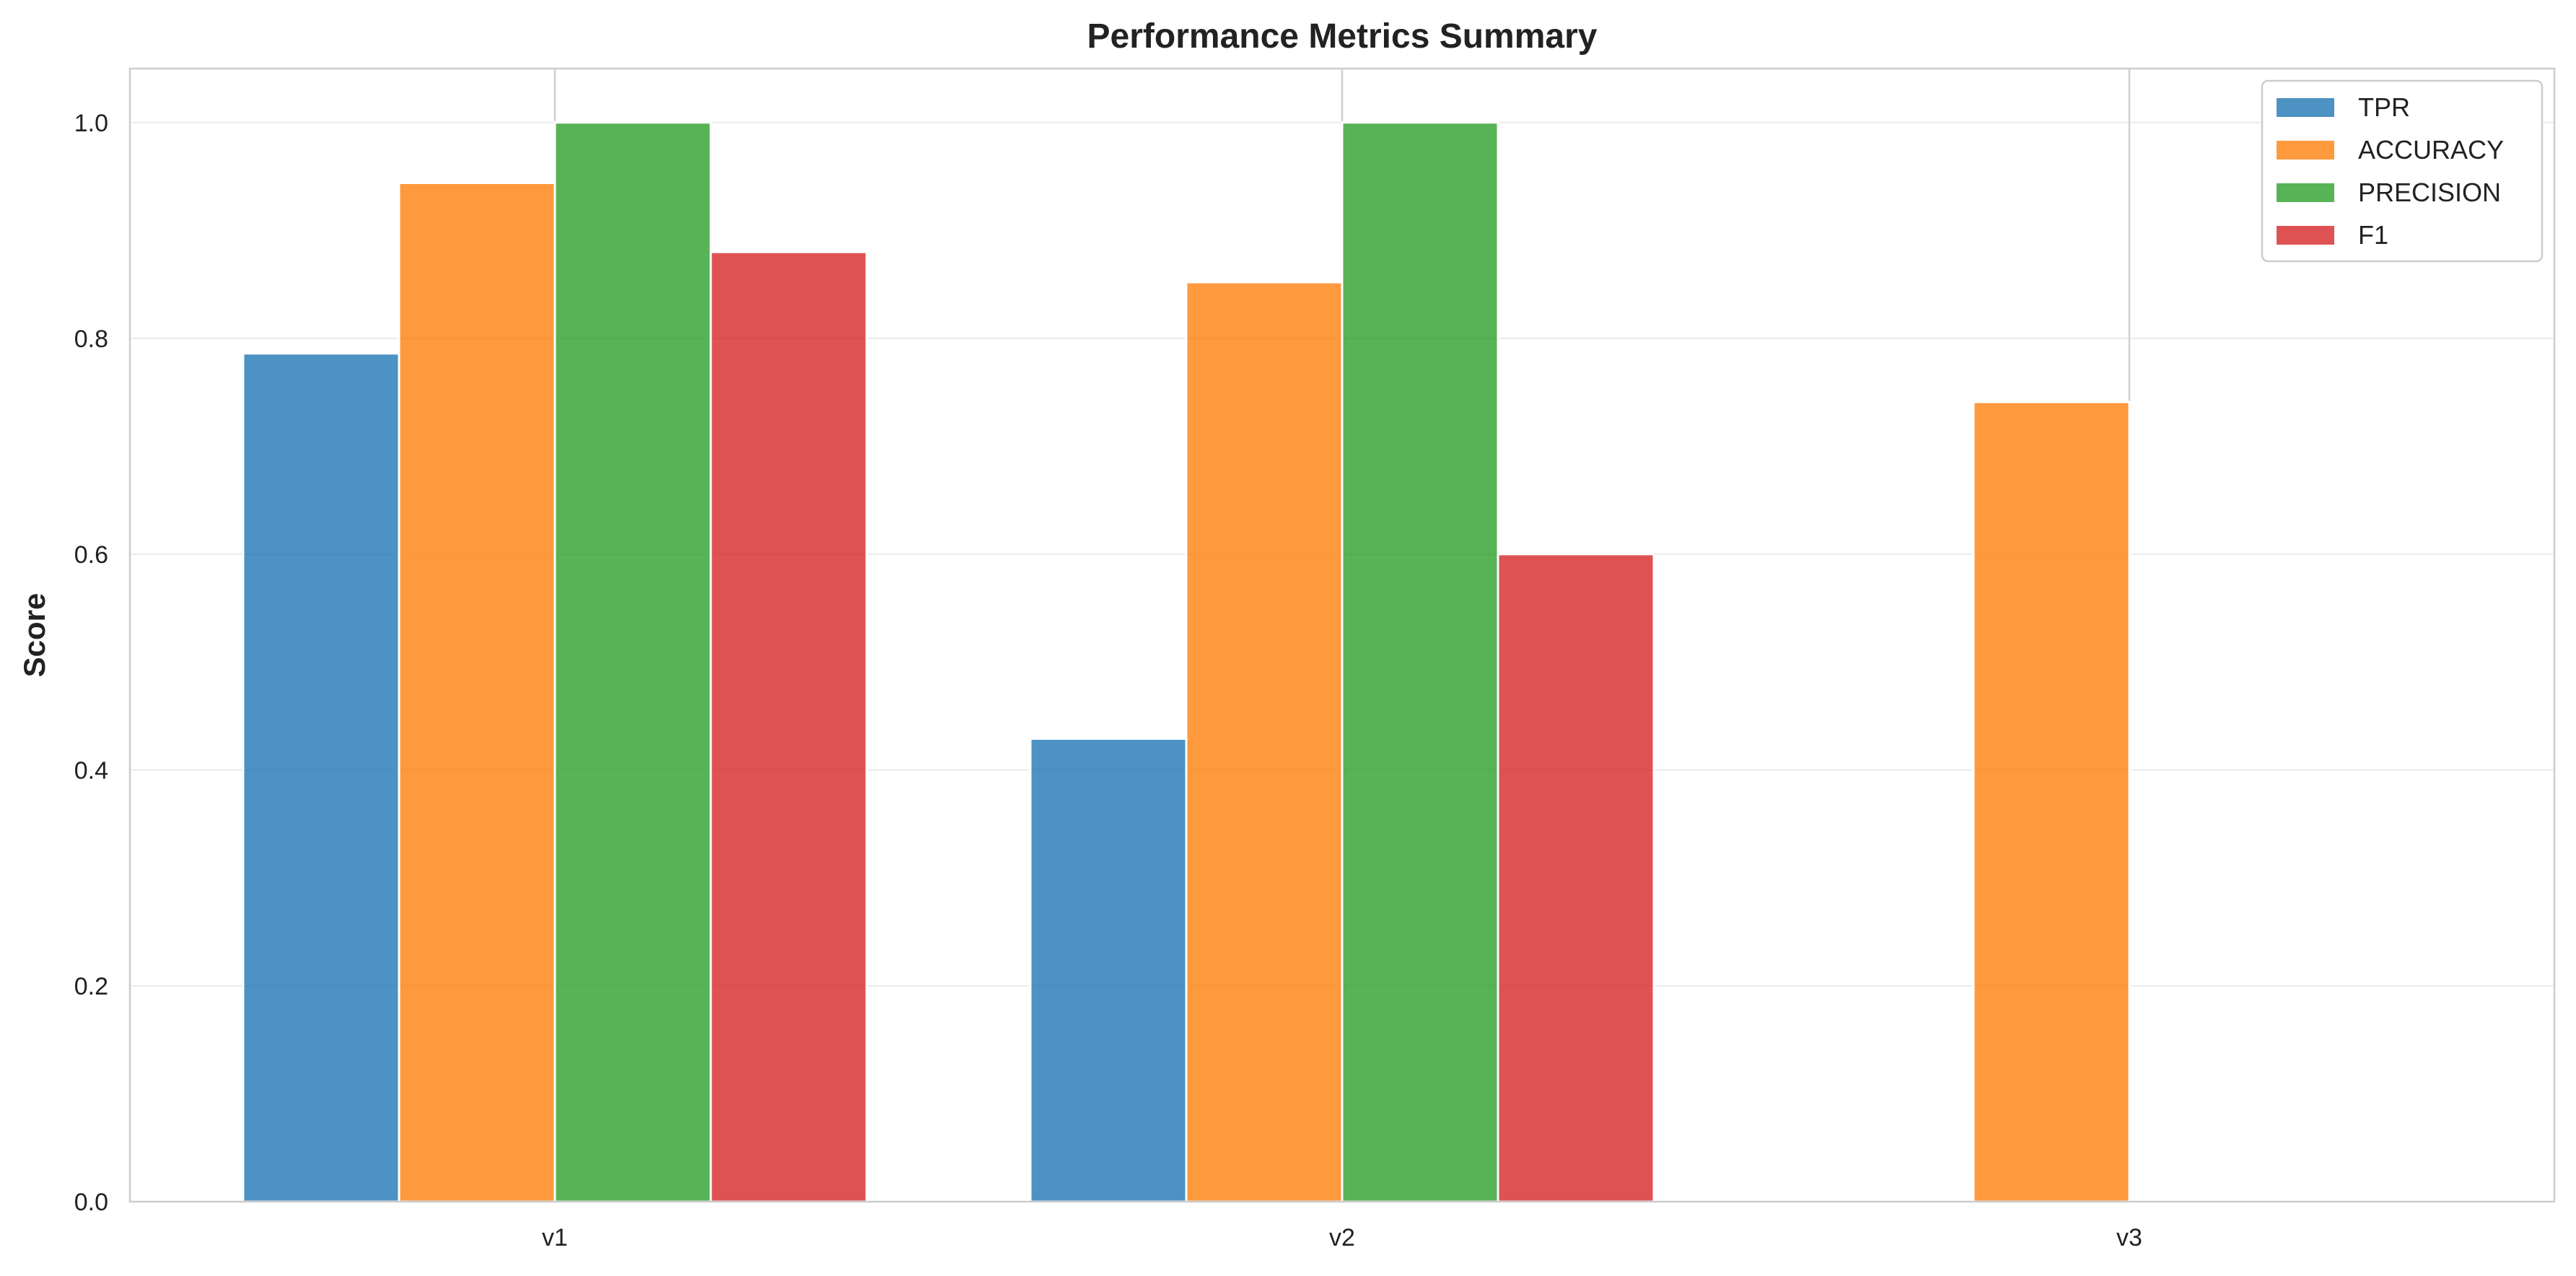 Image resolution: width=2576 pixels, height=1276 pixels. I want to click on y-tick-label: 0.6, so click(91, 555).